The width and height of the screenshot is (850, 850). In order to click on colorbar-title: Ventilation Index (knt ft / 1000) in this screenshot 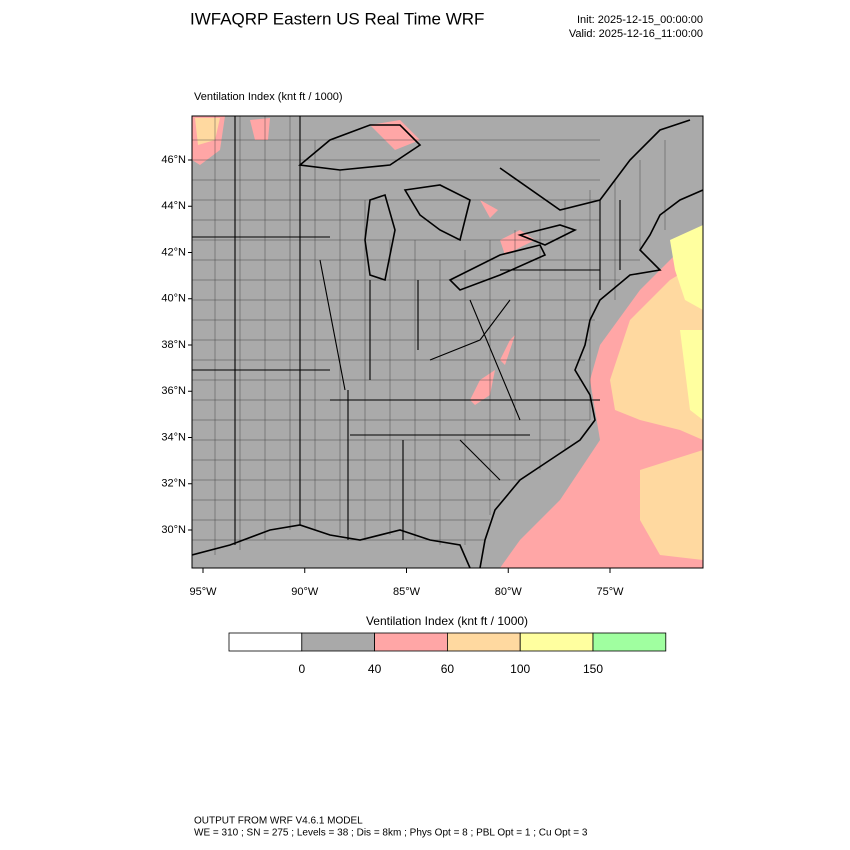, I will do `click(447, 621)`.